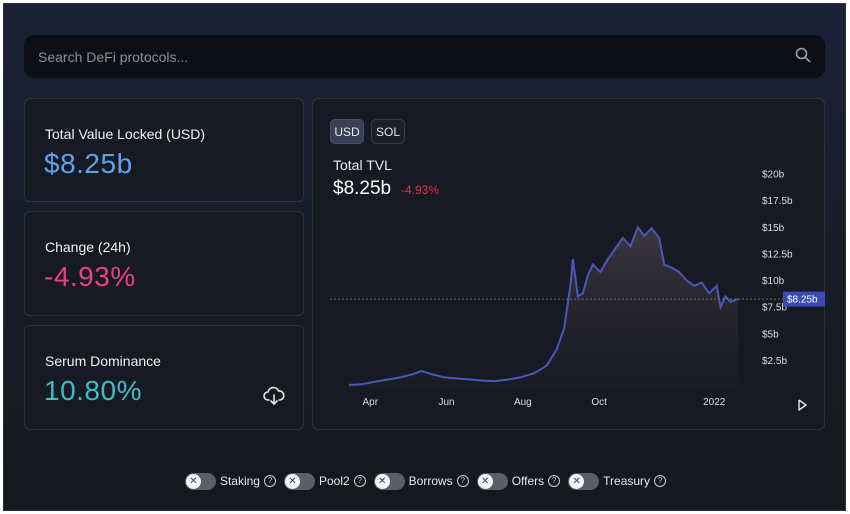 Image resolution: width=850 pixels, height=514 pixels. I want to click on change-card: Change (24h) -4.93%, so click(164, 263).